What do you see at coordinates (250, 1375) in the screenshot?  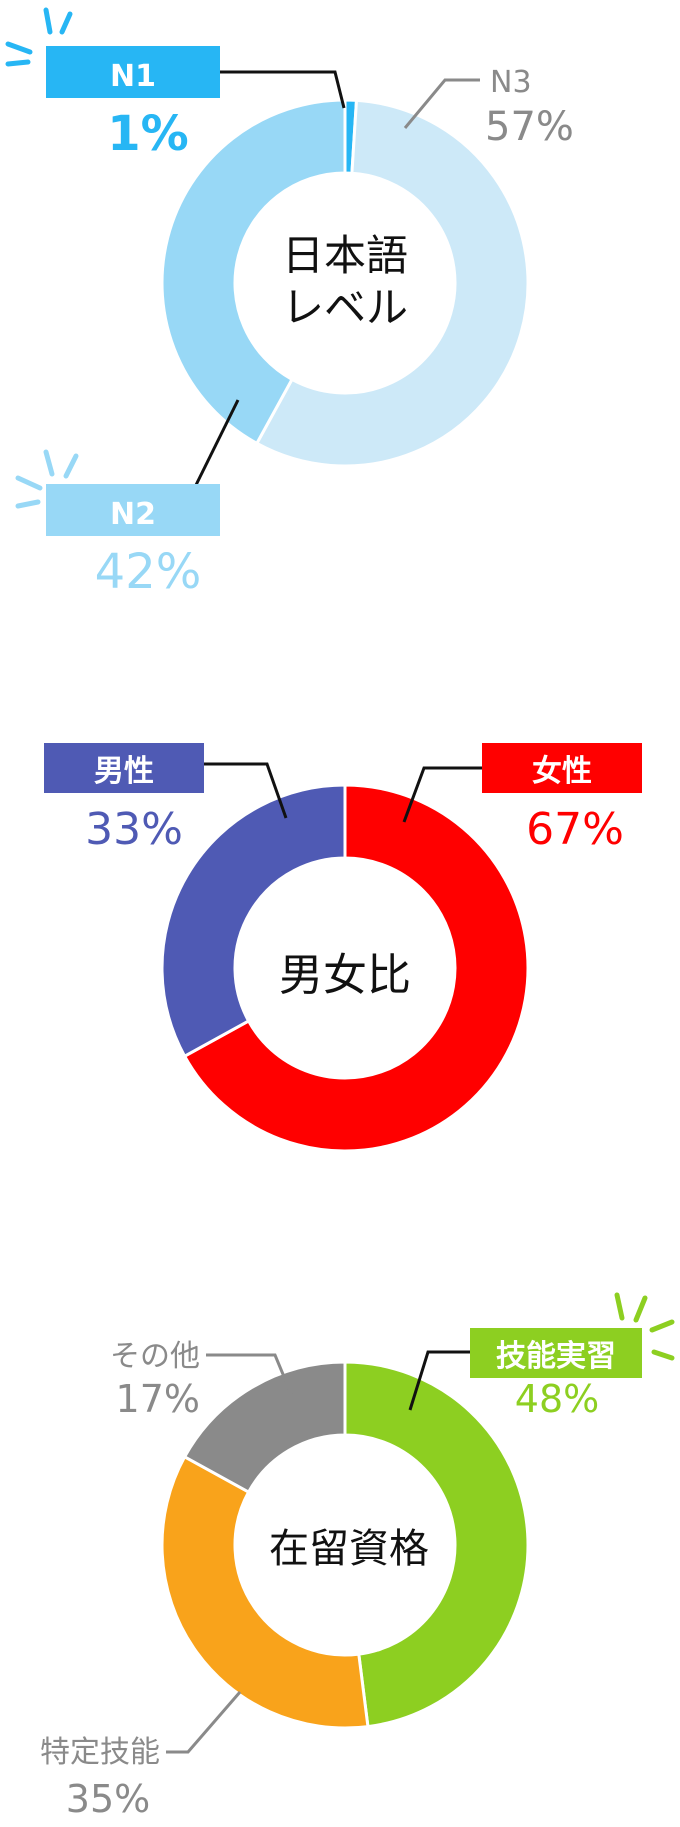 I see `leader-line-other` at bounding box center [250, 1375].